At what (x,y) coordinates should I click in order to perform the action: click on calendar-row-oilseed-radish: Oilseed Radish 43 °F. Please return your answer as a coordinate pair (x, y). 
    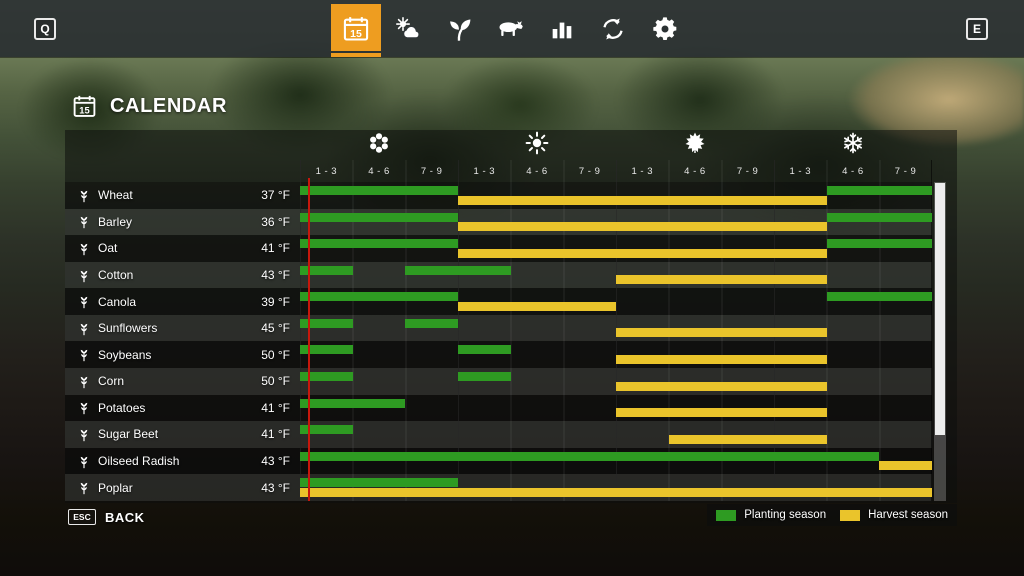
    Looking at the image, I should click on (498, 461).